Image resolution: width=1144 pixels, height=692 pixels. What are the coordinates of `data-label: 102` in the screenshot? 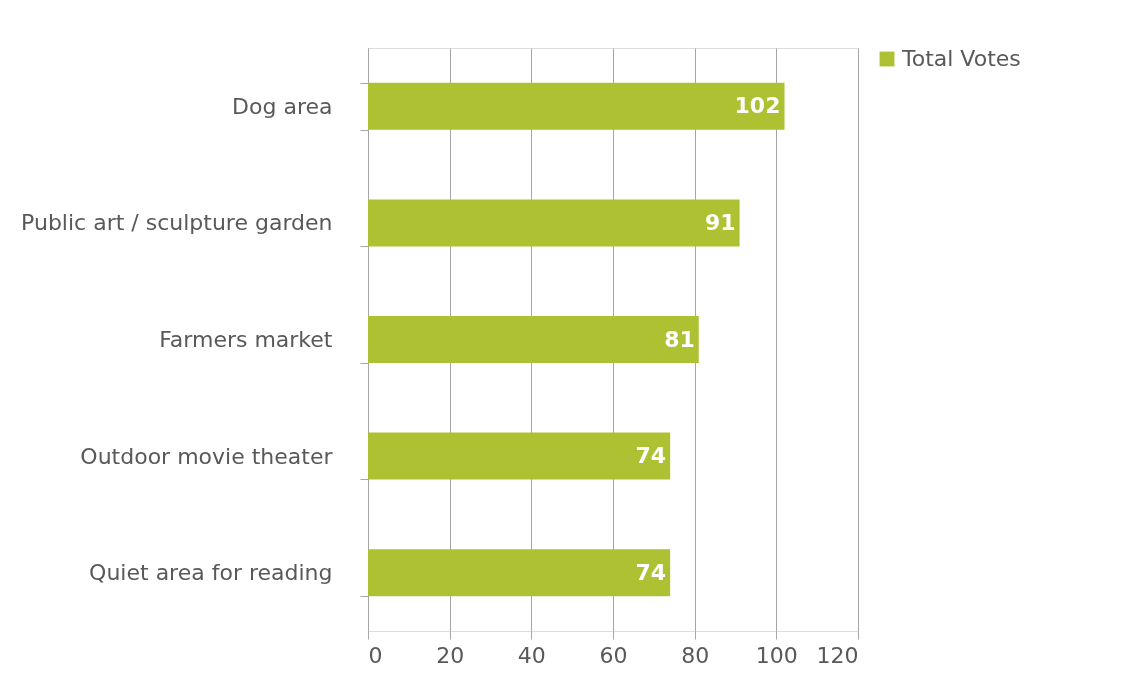 It's located at (757, 106).